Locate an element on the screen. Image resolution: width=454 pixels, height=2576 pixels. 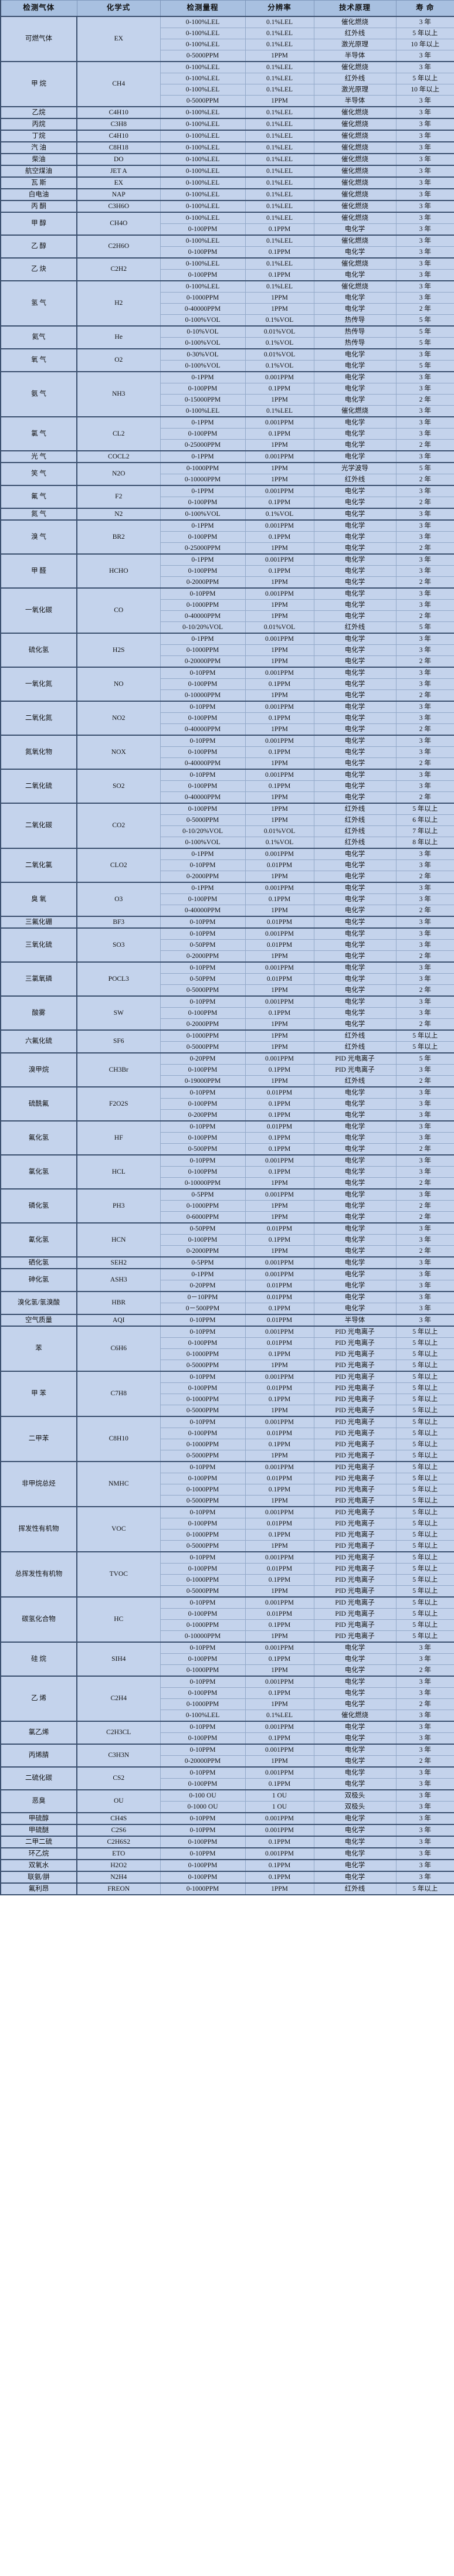
table-row: 0-10/20%VOL 0.01%VOL 红外线 7 年以上 is located at coordinates (227, 831).